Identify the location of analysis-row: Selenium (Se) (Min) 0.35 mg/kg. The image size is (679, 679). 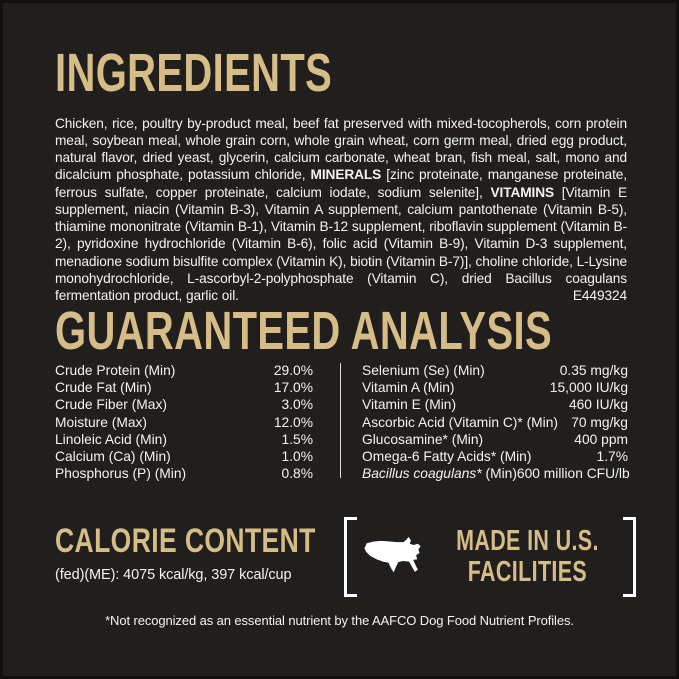
(495, 370).